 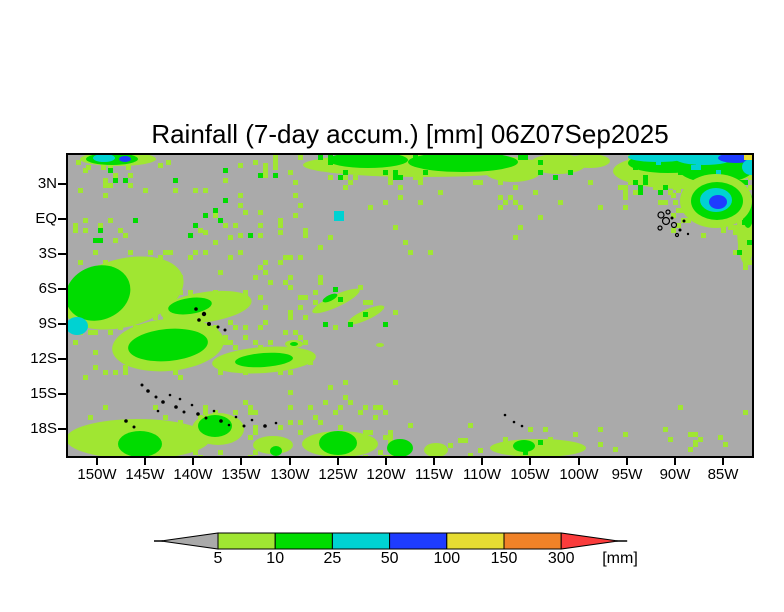 What do you see at coordinates (390, 558) in the screenshot?
I see `colorbar-label: 50` at bounding box center [390, 558].